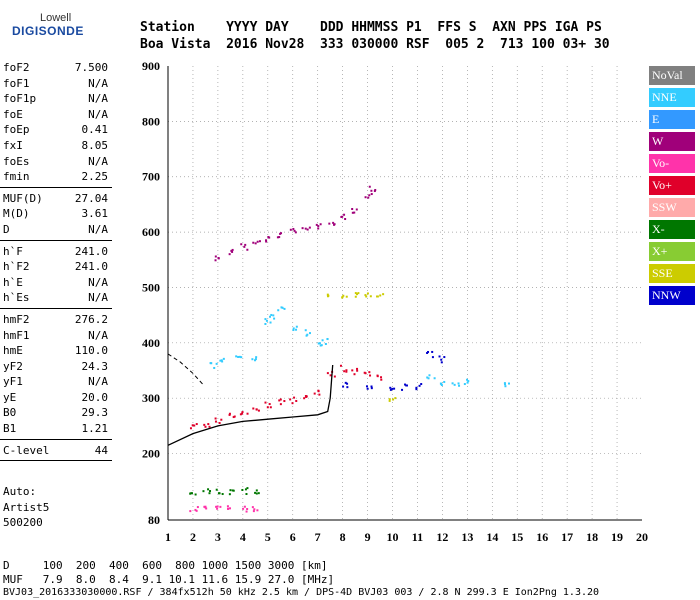 This screenshot has width=700, height=600. Describe the element at coordinates (592, 537) in the screenshot. I see `x-tick-label: 18` at that location.